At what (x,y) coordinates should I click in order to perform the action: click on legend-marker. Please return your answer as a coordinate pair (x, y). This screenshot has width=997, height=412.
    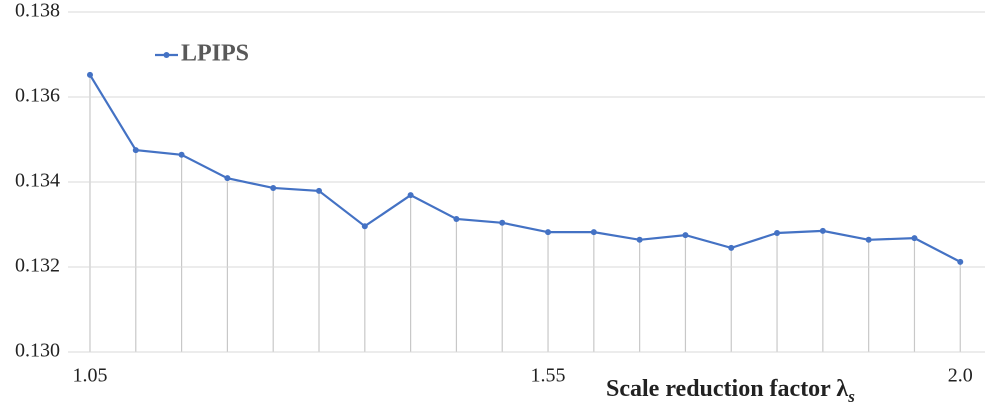
    Looking at the image, I should click on (166, 55).